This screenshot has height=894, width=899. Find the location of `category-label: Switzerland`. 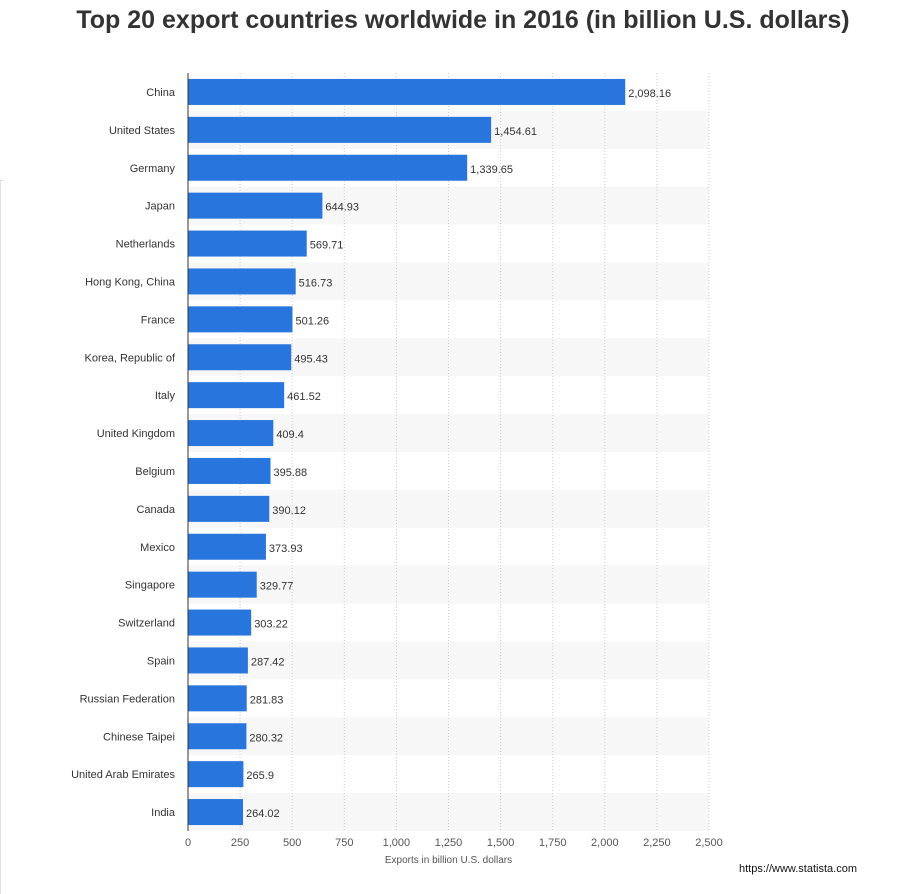

category-label: Switzerland is located at coordinates (146, 624).